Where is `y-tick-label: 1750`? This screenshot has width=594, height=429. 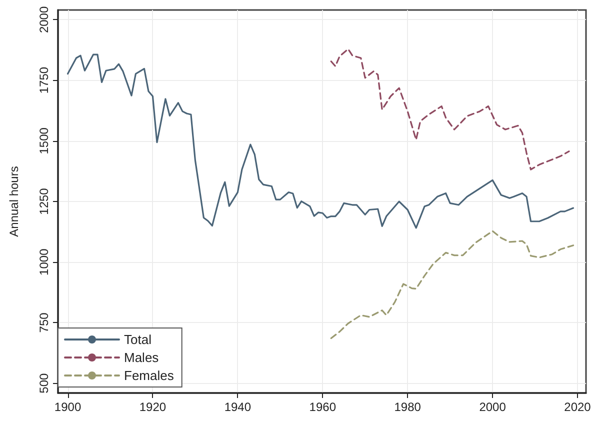
y-tick-label: 1750 is located at coordinates (44, 80).